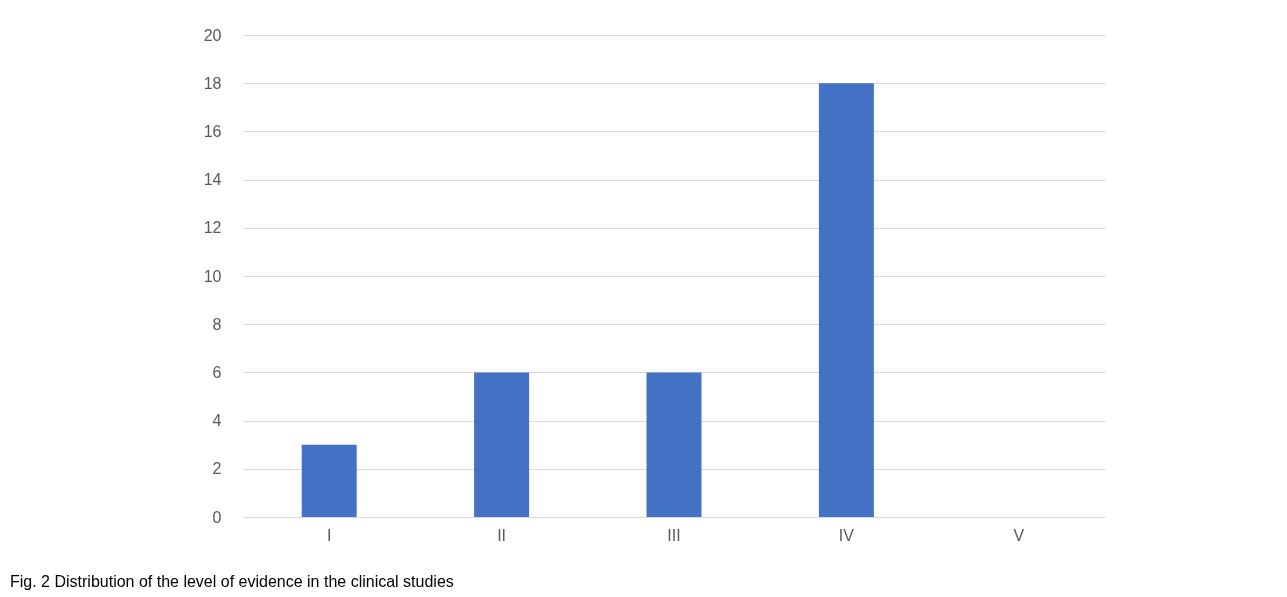 The image size is (1287, 597). What do you see at coordinates (212, 180) in the screenshot?
I see `y-tick-label: 14` at bounding box center [212, 180].